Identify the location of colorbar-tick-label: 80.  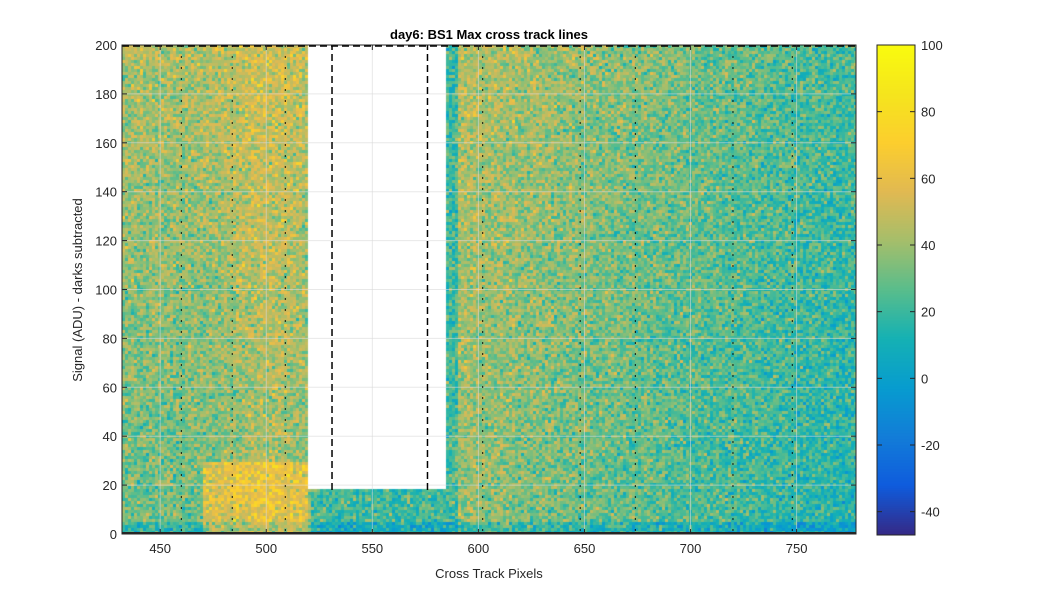
(928, 112).